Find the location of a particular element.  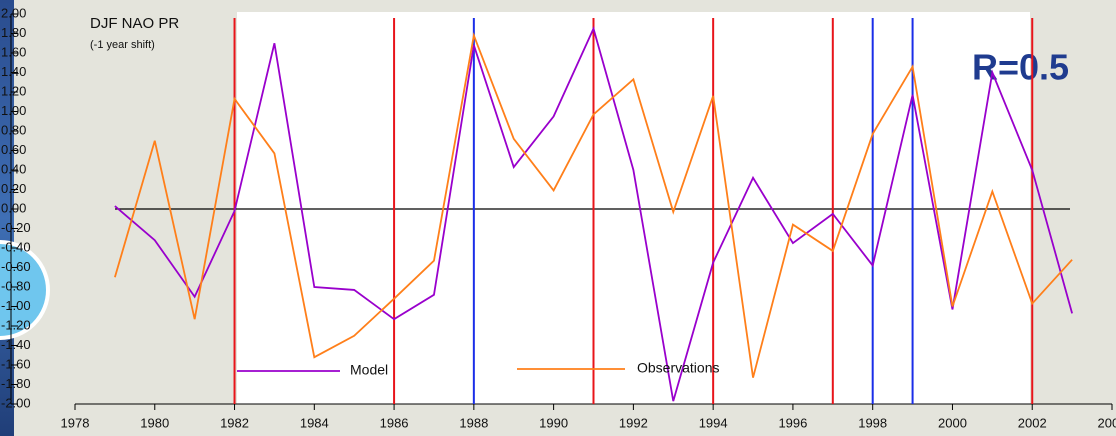

y-tick-label: 1.40 is located at coordinates (13, 71).